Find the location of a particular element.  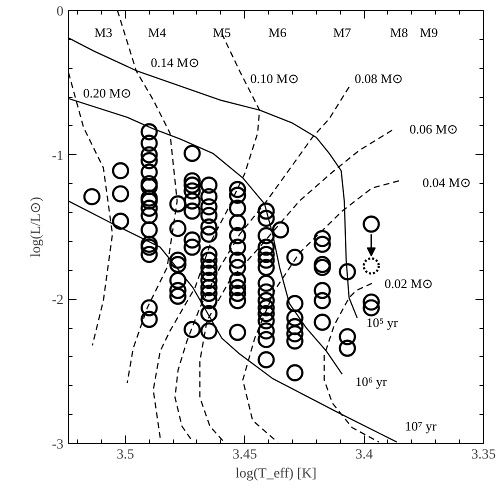

x-tick-label: 3.4 is located at coordinates (364, 455).